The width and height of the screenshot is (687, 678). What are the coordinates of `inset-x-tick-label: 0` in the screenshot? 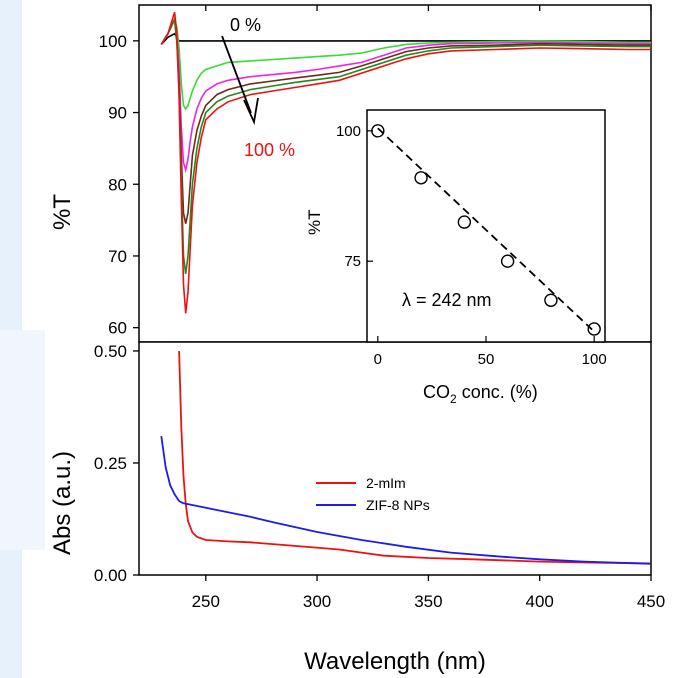 It's located at (378, 359).